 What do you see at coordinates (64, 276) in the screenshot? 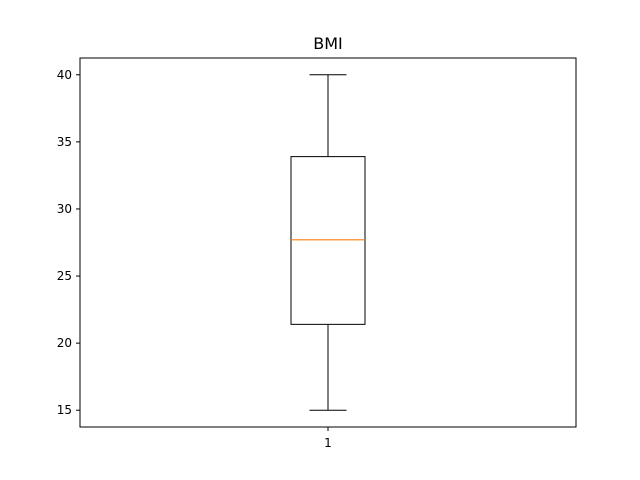
I see `y-tick-label: 25` at bounding box center [64, 276].